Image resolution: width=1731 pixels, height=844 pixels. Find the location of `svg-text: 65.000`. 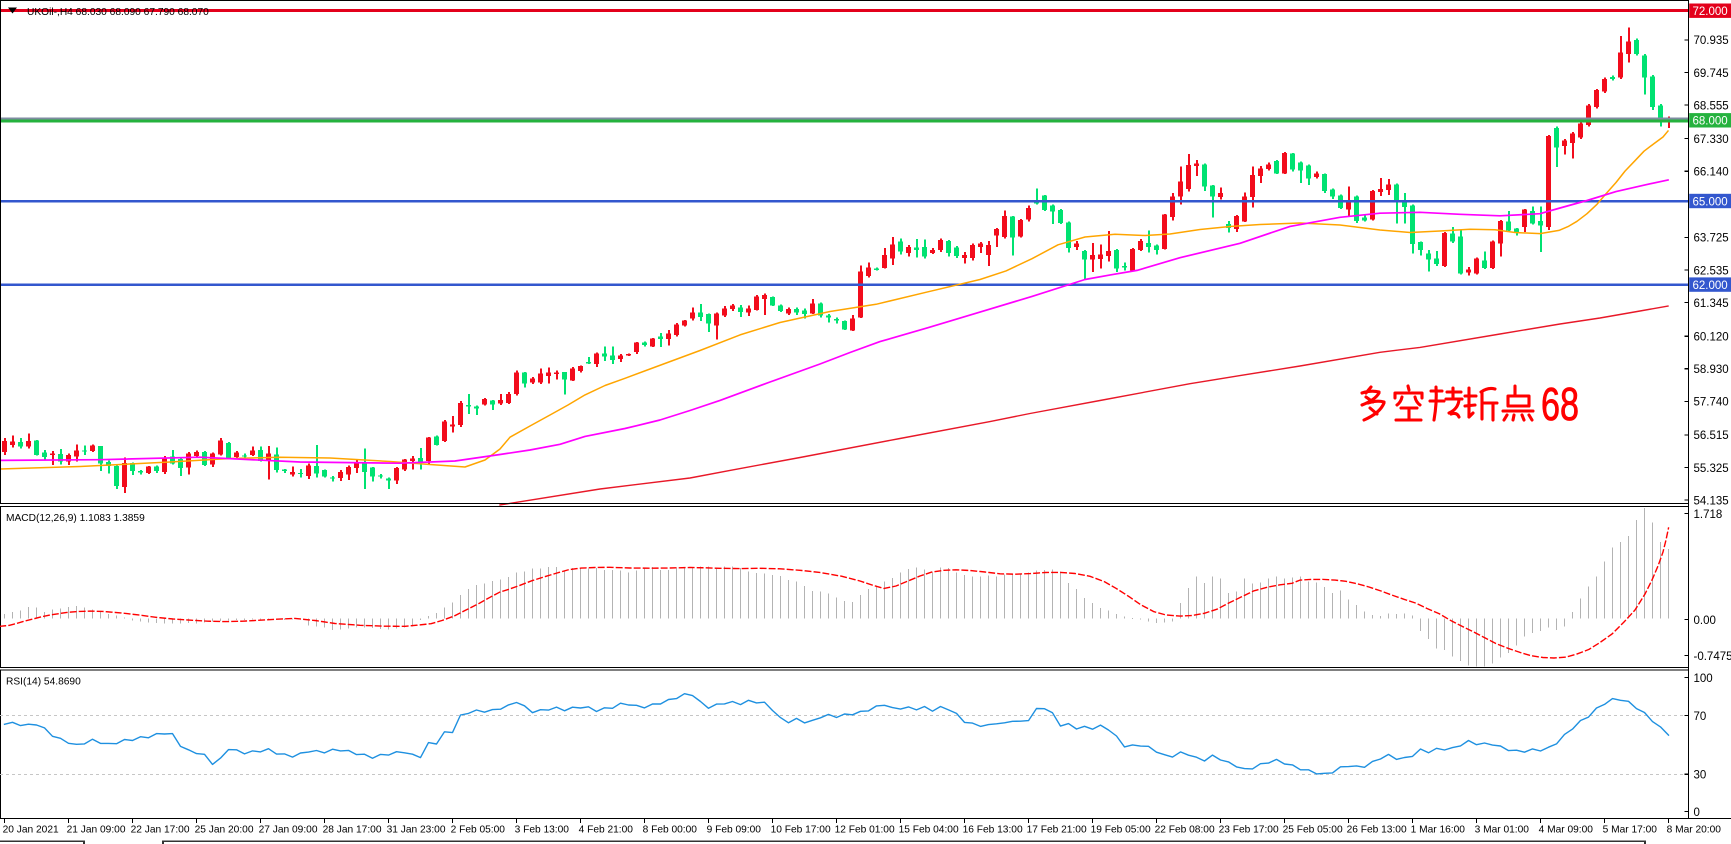

svg-text: 65.000 is located at coordinates (1710, 202).